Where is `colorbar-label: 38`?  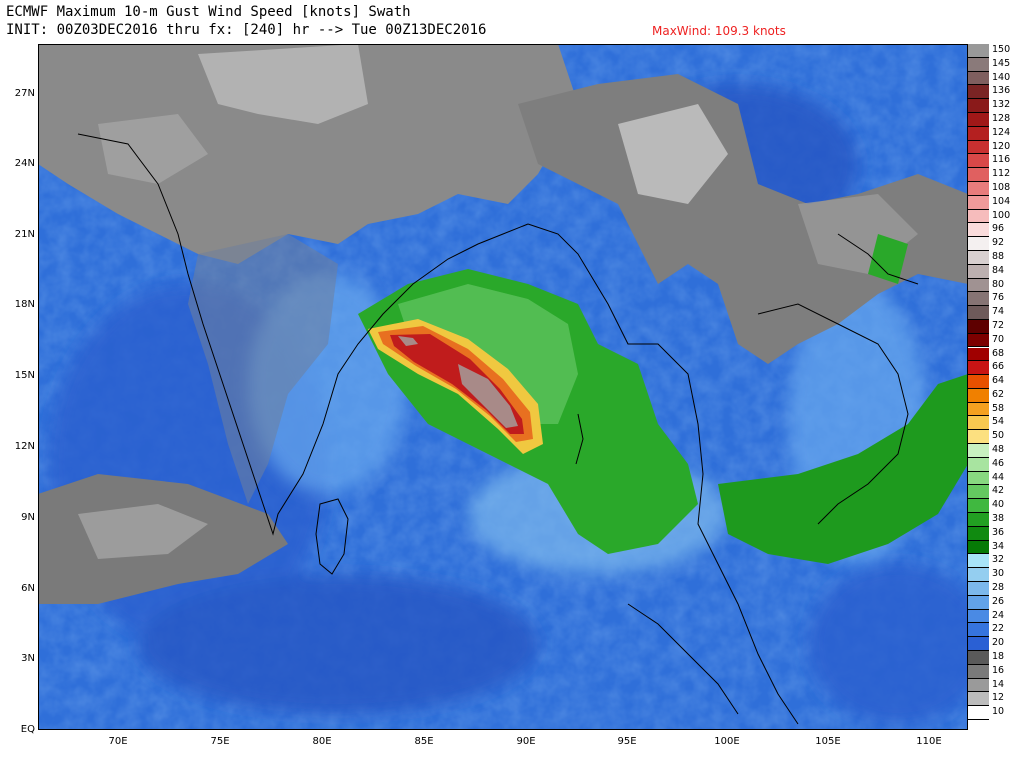
colorbar-label: 38 is located at coordinates (998, 519).